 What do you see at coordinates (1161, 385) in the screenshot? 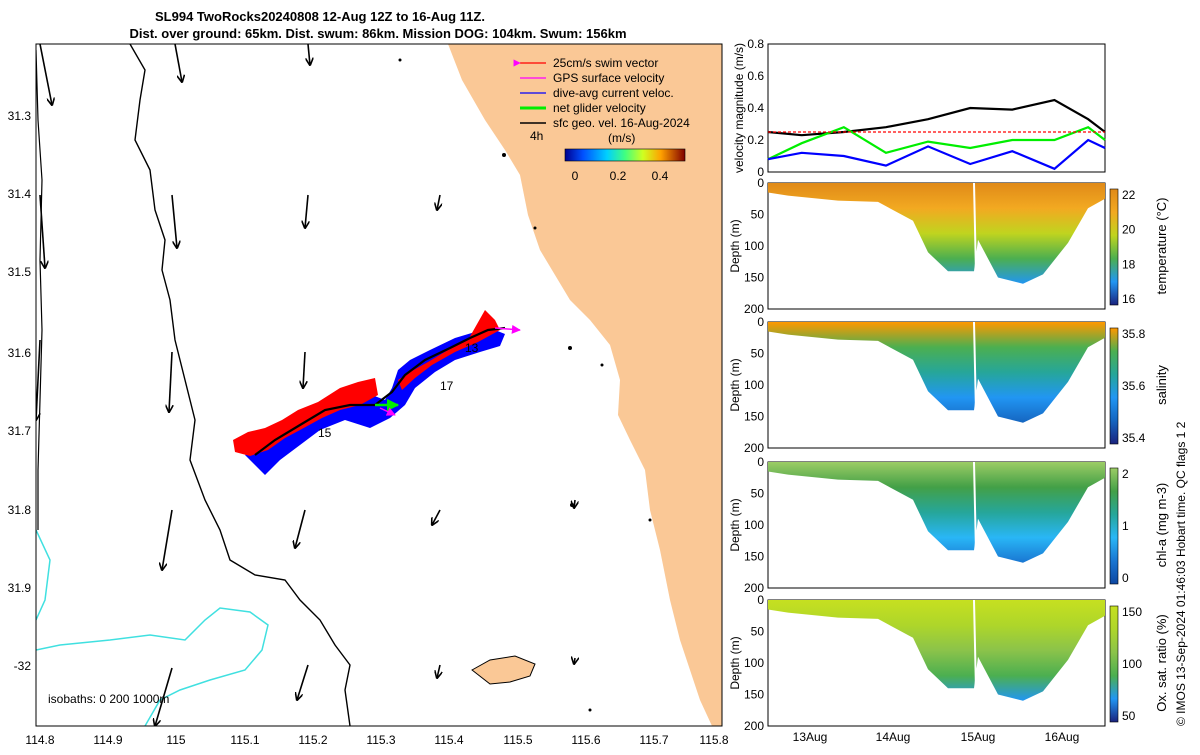
I see `colorbar-label: salinity` at bounding box center [1161, 385].